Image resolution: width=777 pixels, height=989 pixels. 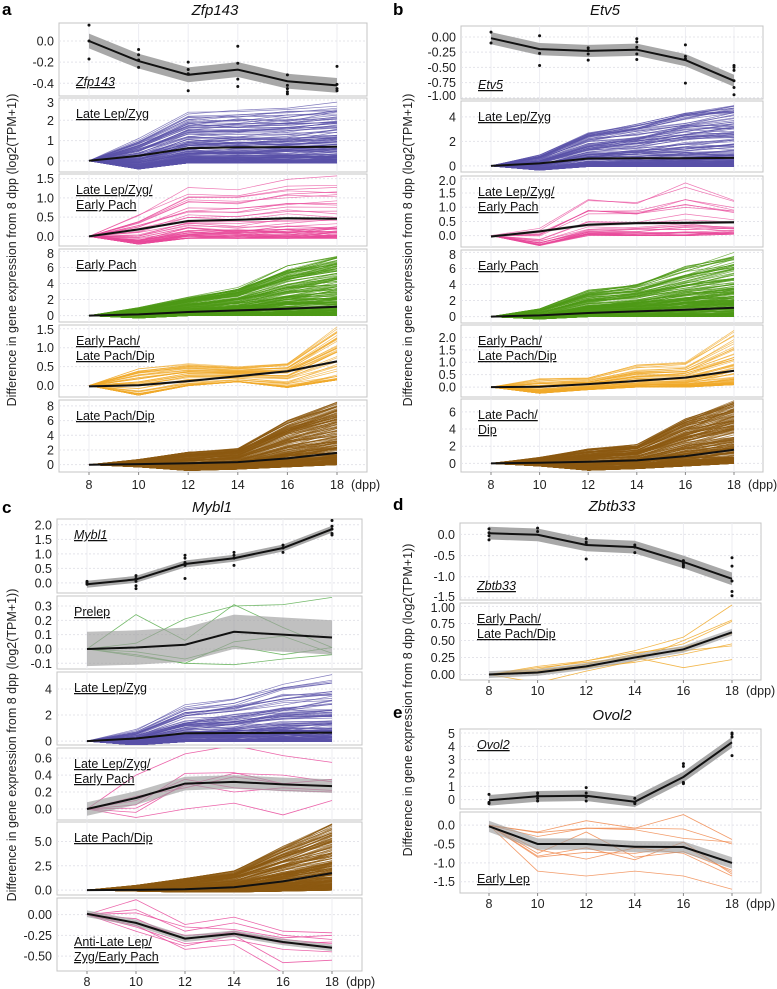 What do you see at coordinates (514, 117) in the screenshot?
I see `subplot-label-line: Late Lep/Zyg` at bounding box center [514, 117].